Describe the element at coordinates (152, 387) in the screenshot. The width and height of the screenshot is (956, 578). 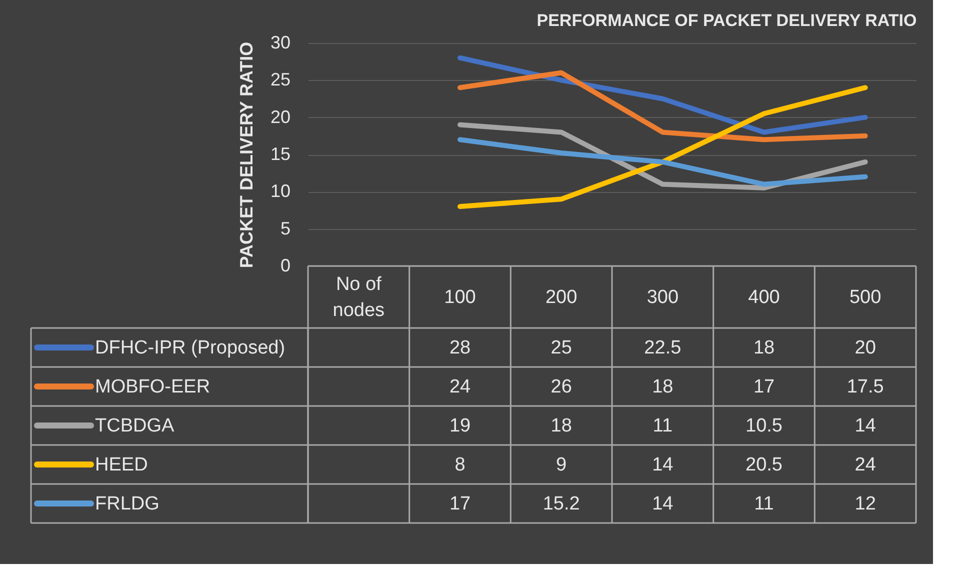
I see `legend-label: MOBFO-EER` at that location.